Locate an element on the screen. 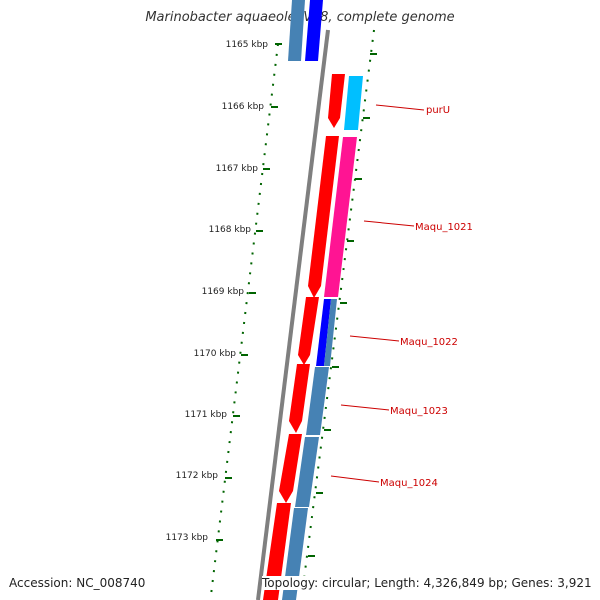 This screenshot has height=600, width=600. gene-label-purU: purU is located at coordinates (438, 110).